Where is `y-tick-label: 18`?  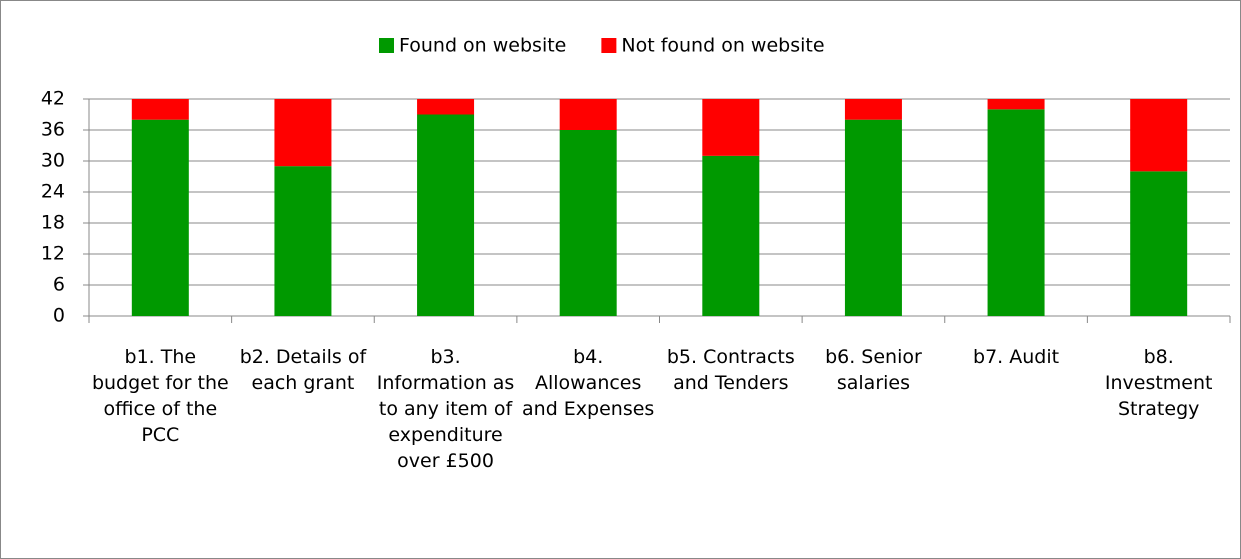 y-tick-label: 18 is located at coordinates (53, 223).